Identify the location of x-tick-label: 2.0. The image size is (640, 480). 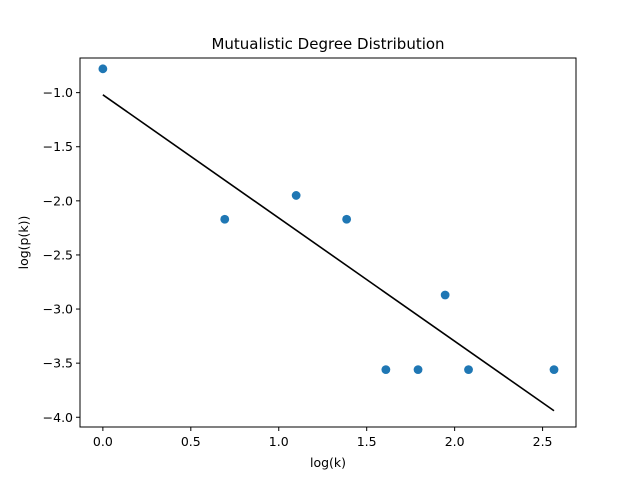
(455, 441).